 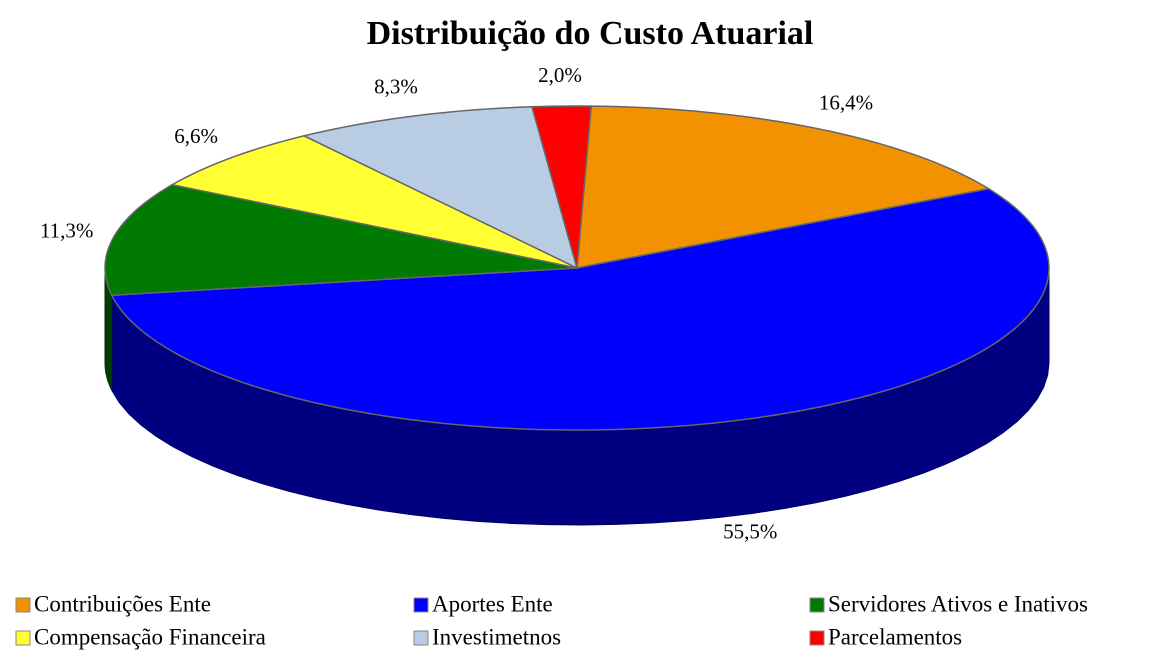 I want to click on legend-label: Contribuições Ente, so click(x=122, y=603).